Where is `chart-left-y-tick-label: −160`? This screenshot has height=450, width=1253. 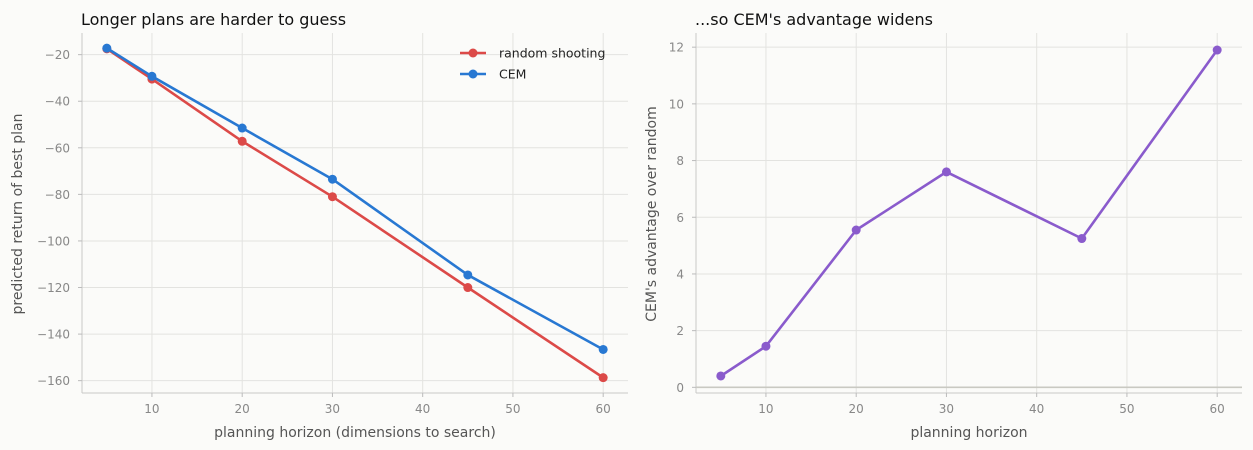 chart-left-y-tick-label: −160 is located at coordinates (53, 381).